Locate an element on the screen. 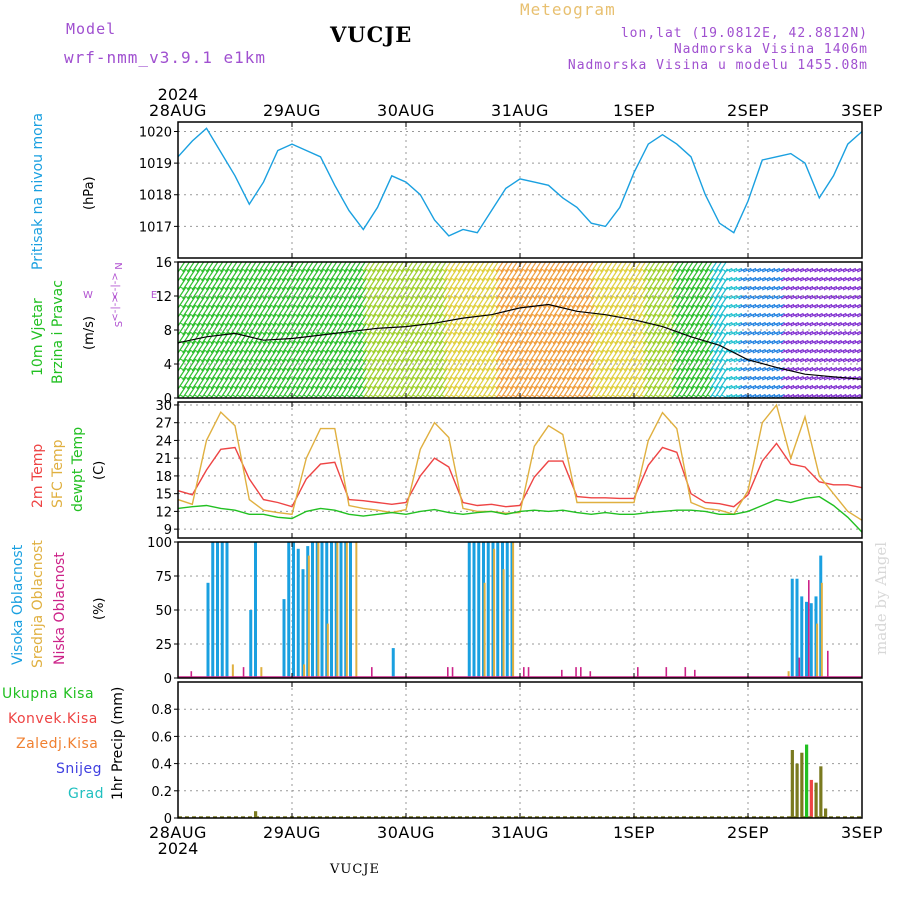 Image resolution: width=900 pixels, height=900 pixels. cloud-low-bar is located at coordinates (666, 672).